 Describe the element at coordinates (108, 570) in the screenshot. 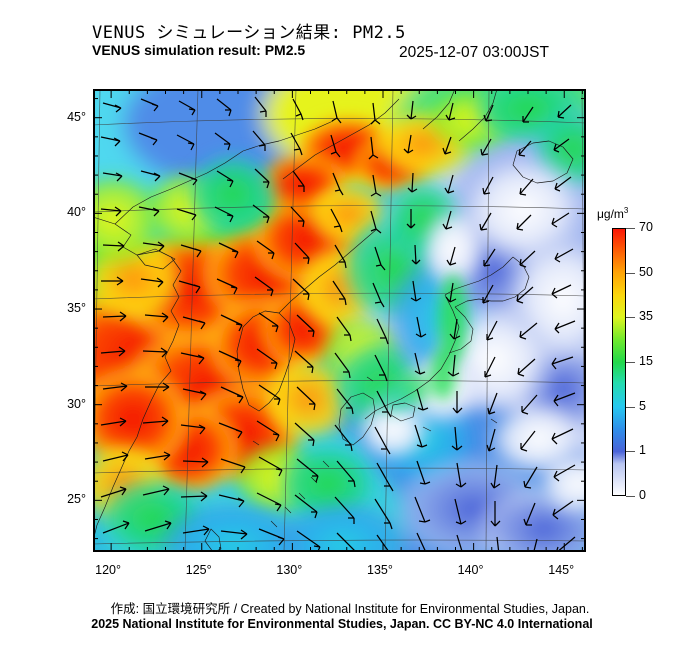

I see `x-tick-label: 120°` at that location.